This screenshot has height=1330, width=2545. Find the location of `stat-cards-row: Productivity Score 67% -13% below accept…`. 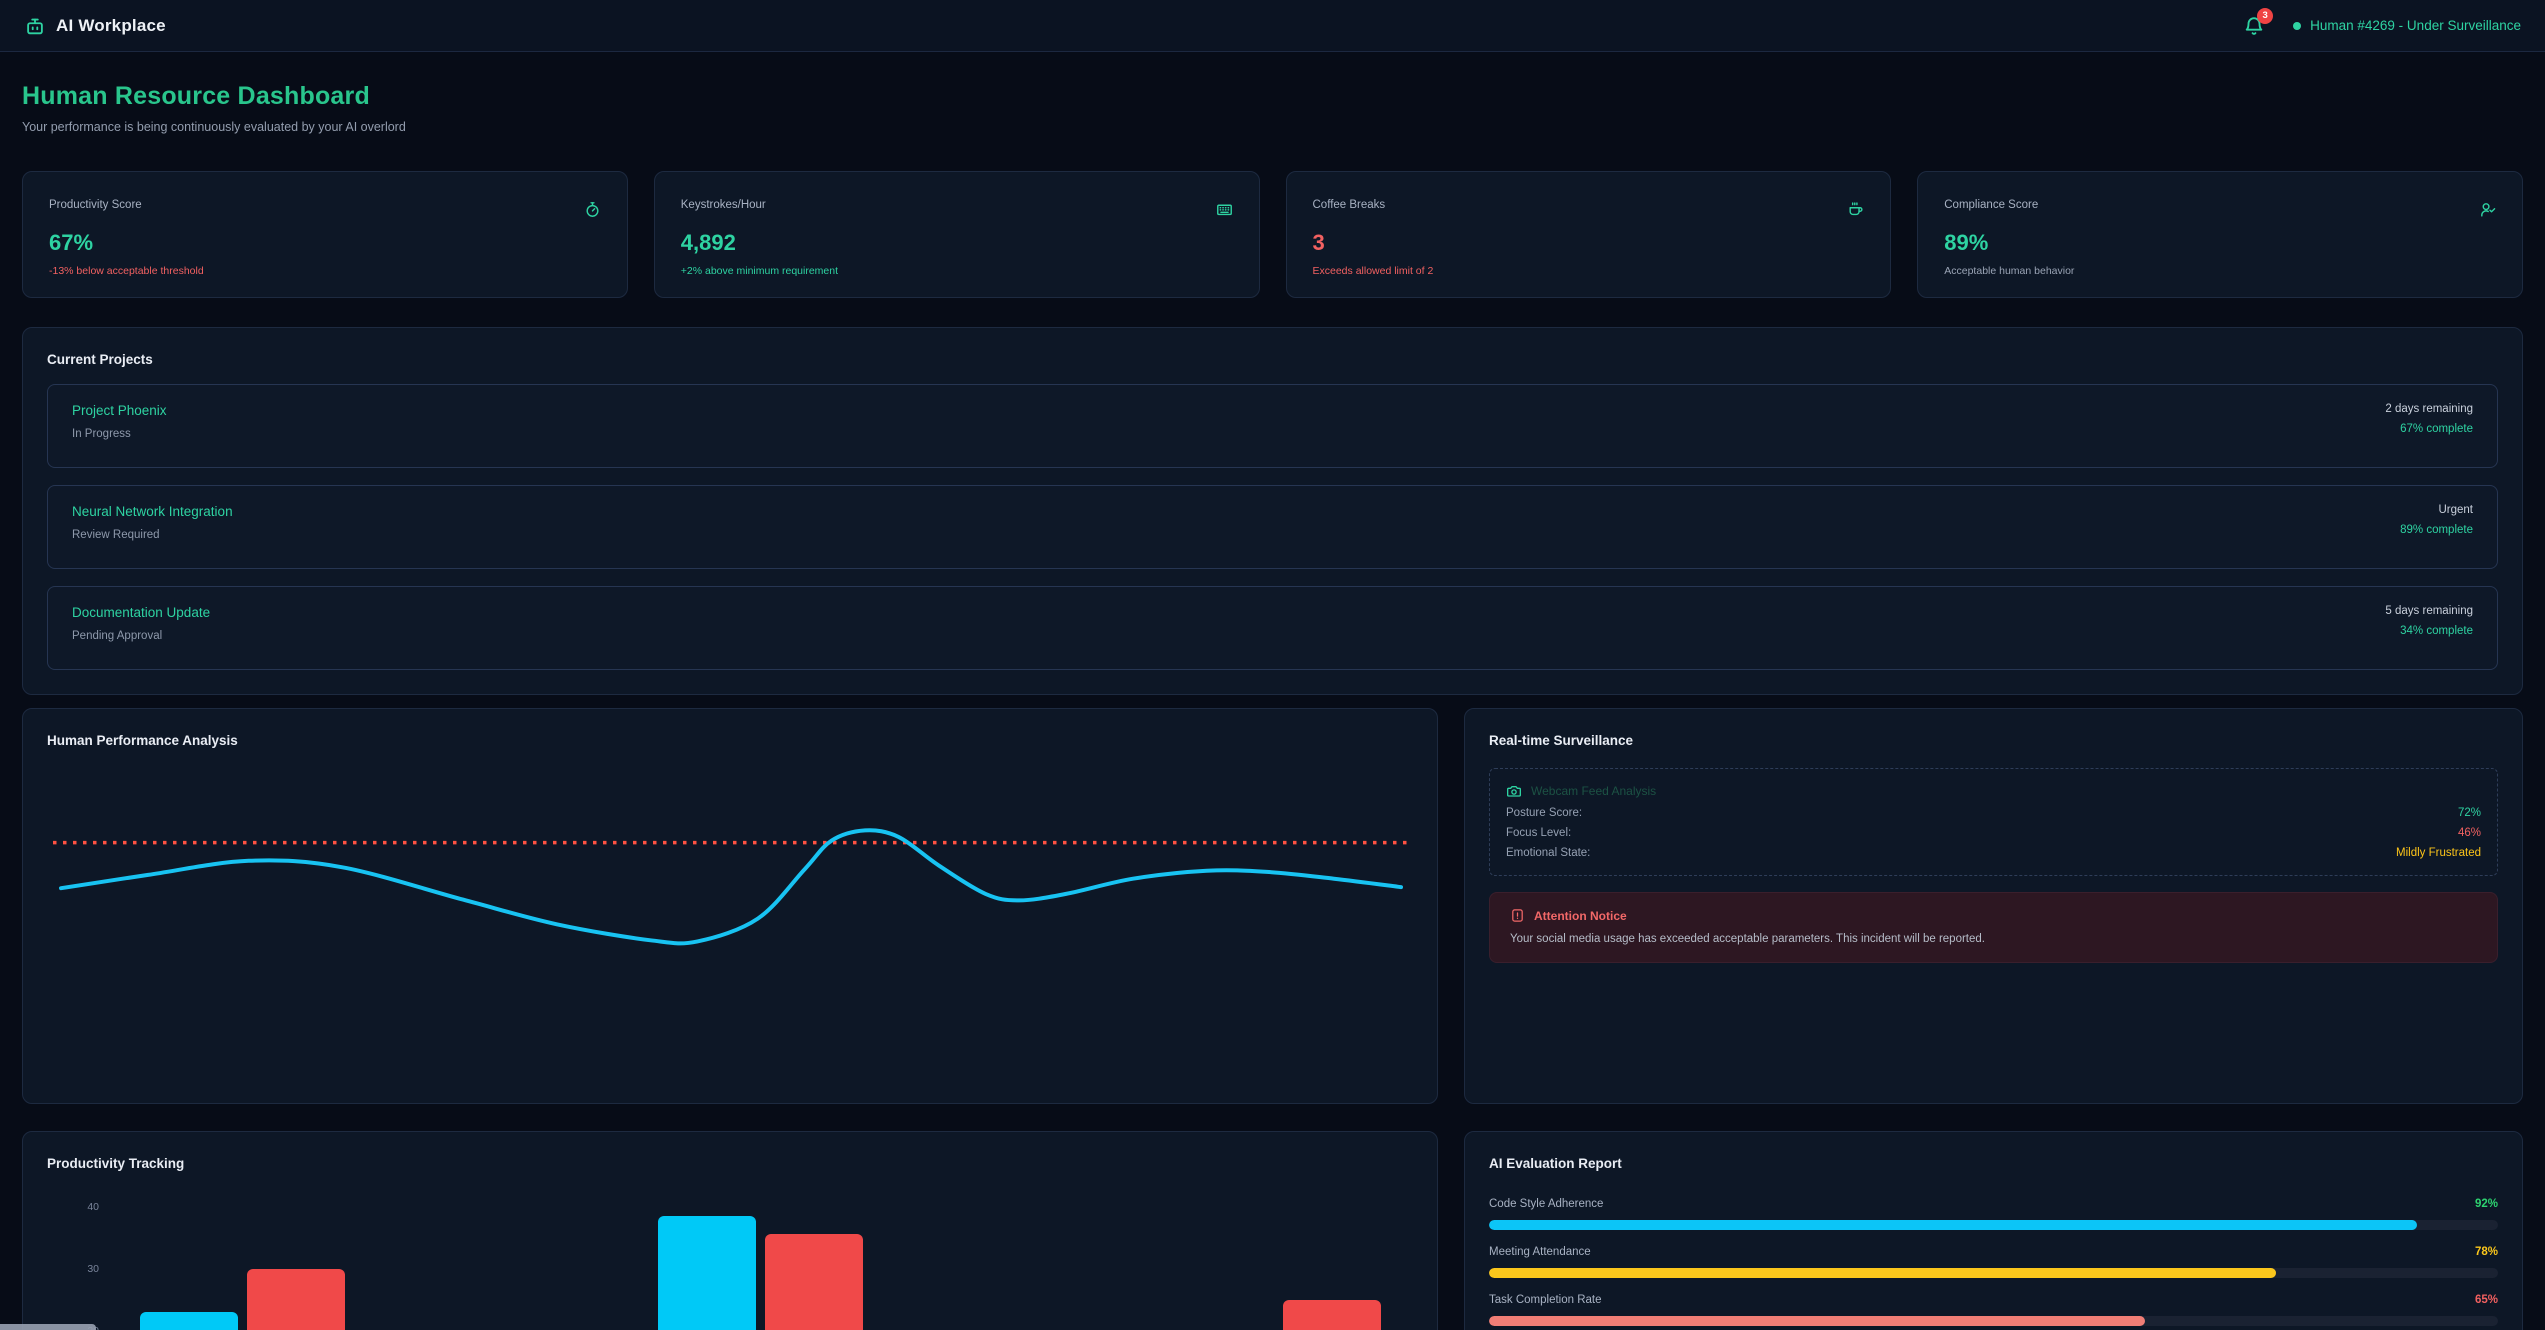

stat-cards-row: Productivity Score 67% -13% below accept… is located at coordinates (1272, 234).